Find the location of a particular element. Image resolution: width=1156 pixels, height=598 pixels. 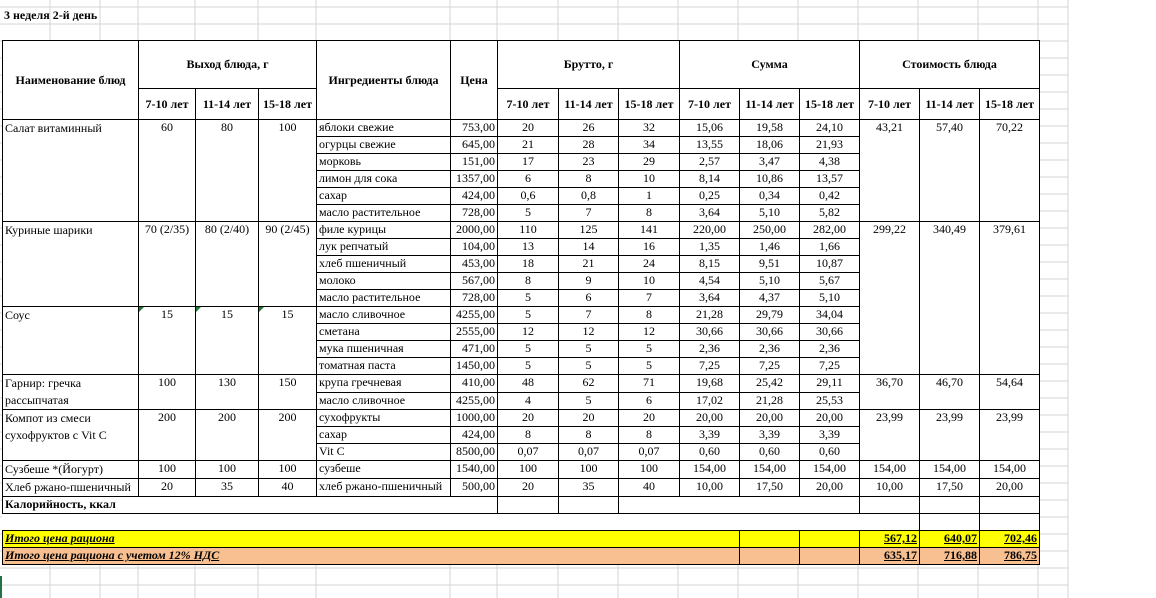

ingredient-brutto: 10 is located at coordinates (649, 281).